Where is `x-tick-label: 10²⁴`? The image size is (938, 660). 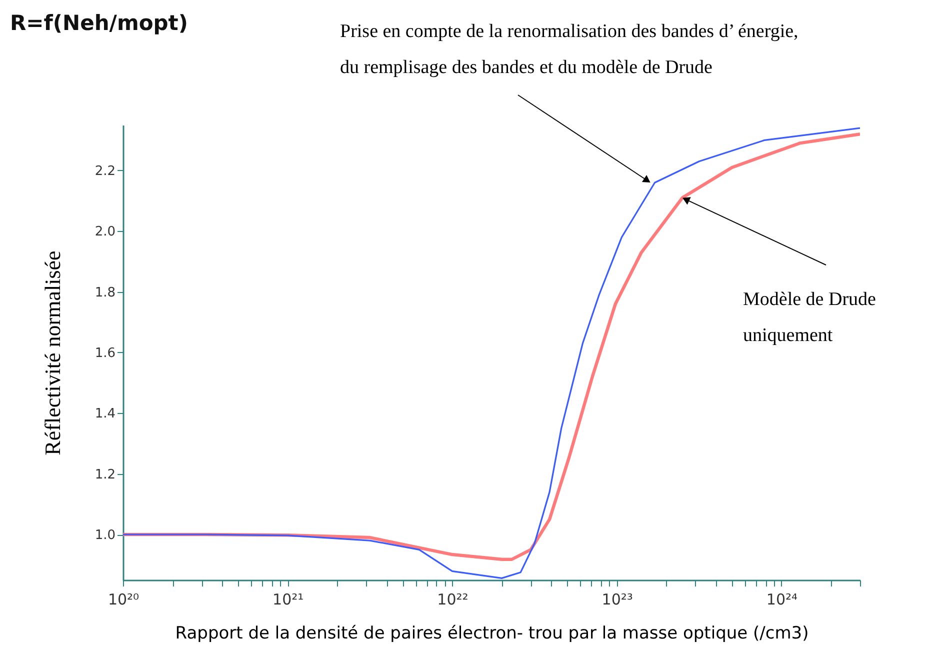
x-tick-label: 10²⁴ is located at coordinates (782, 599).